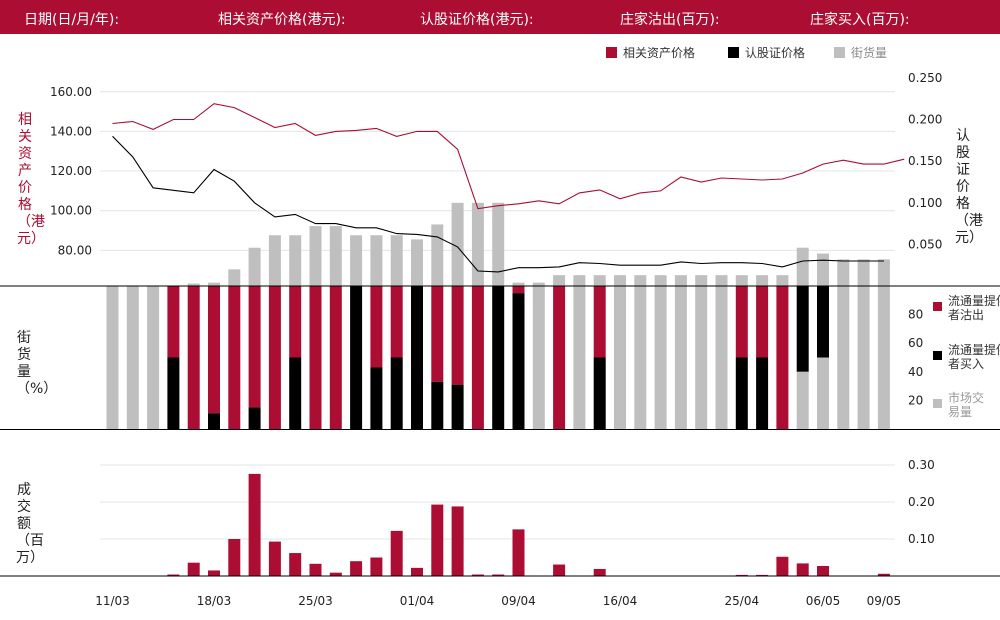  I want to click on header-bar, so click(500, 17).